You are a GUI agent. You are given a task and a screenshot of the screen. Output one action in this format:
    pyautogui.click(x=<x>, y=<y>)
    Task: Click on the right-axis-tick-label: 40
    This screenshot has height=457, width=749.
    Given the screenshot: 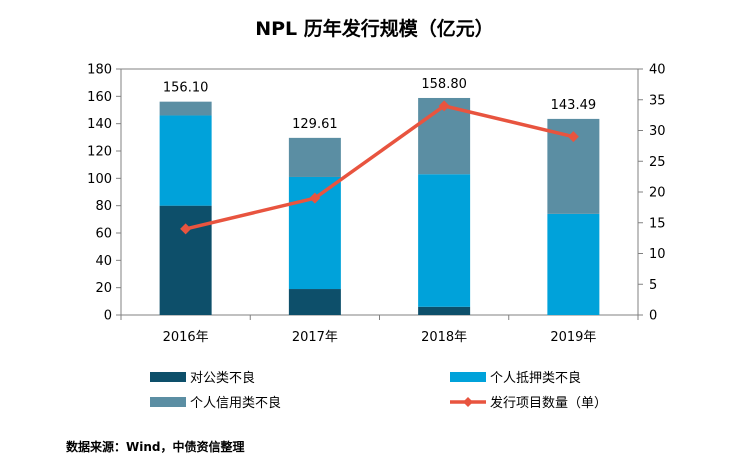 What is the action you would take?
    pyautogui.click(x=657, y=70)
    